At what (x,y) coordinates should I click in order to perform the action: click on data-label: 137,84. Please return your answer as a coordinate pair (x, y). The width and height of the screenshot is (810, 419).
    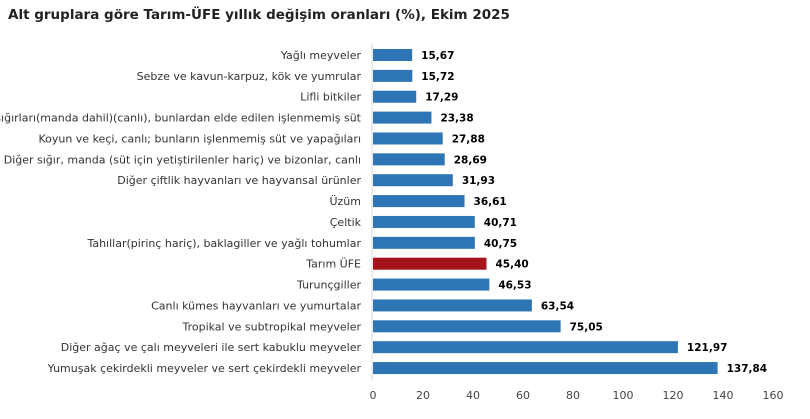
    Looking at the image, I should click on (747, 369).